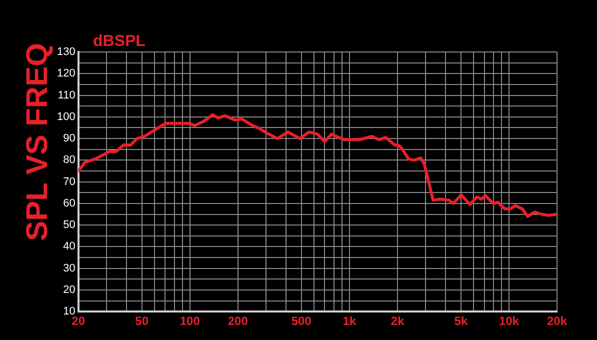 This screenshot has height=340, width=597. Describe the element at coordinates (301, 321) in the screenshot. I see `x-tick-label: 500` at that location.